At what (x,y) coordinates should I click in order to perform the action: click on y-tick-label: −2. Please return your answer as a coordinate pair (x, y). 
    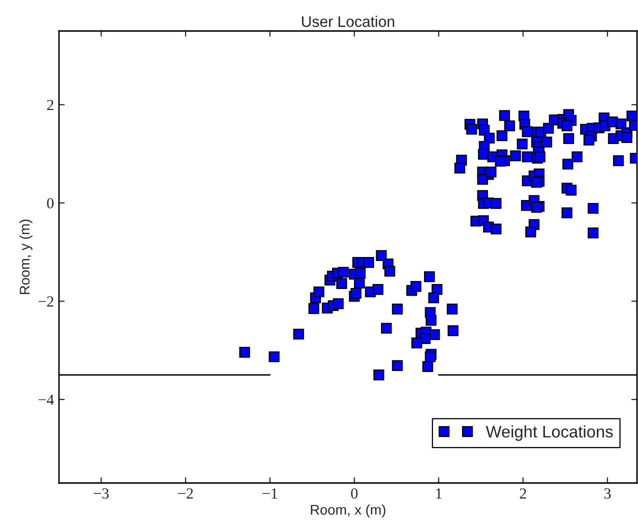
    Looking at the image, I should click on (46, 301).